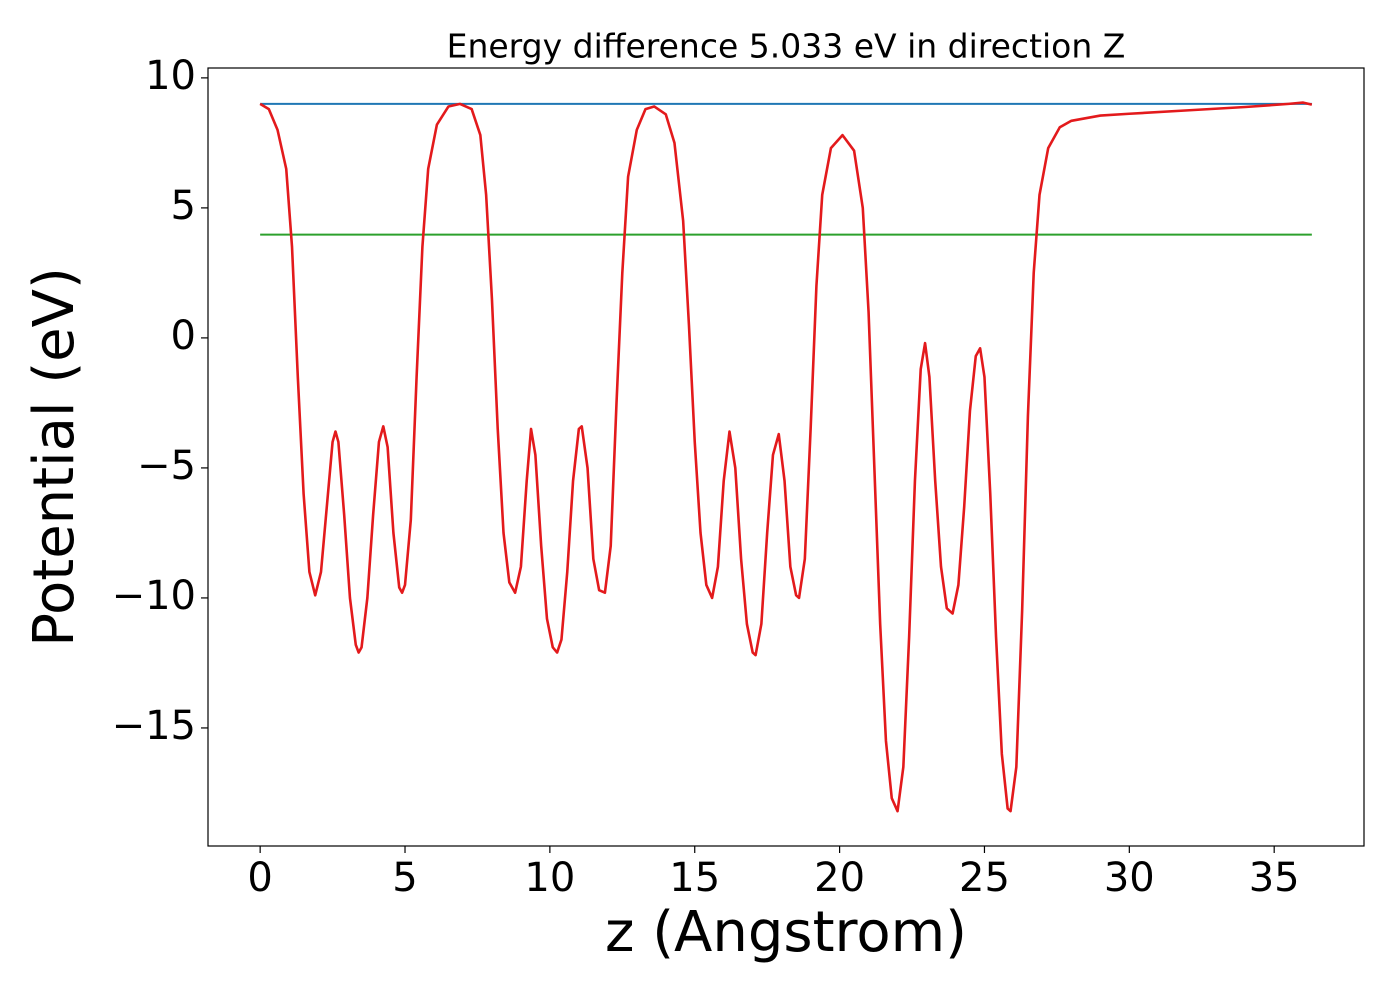  Describe the element at coordinates (154, 596) in the screenshot. I see `y-tick-label: −10` at that location.